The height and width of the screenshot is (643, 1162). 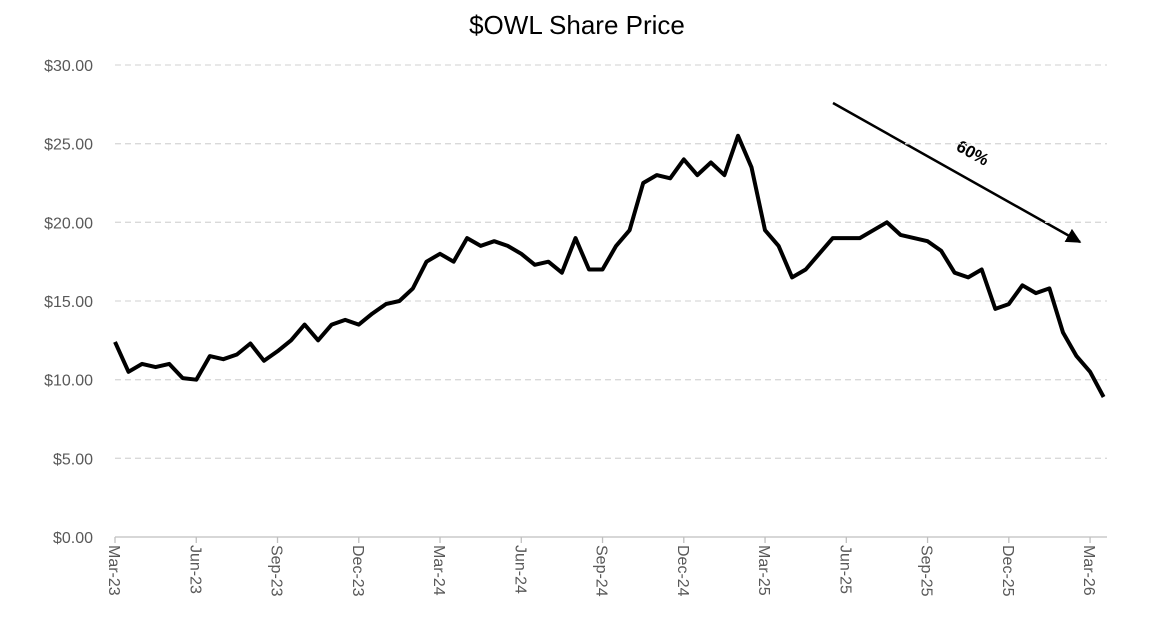 I want to click on trend-arrow, so click(x=957, y=172).